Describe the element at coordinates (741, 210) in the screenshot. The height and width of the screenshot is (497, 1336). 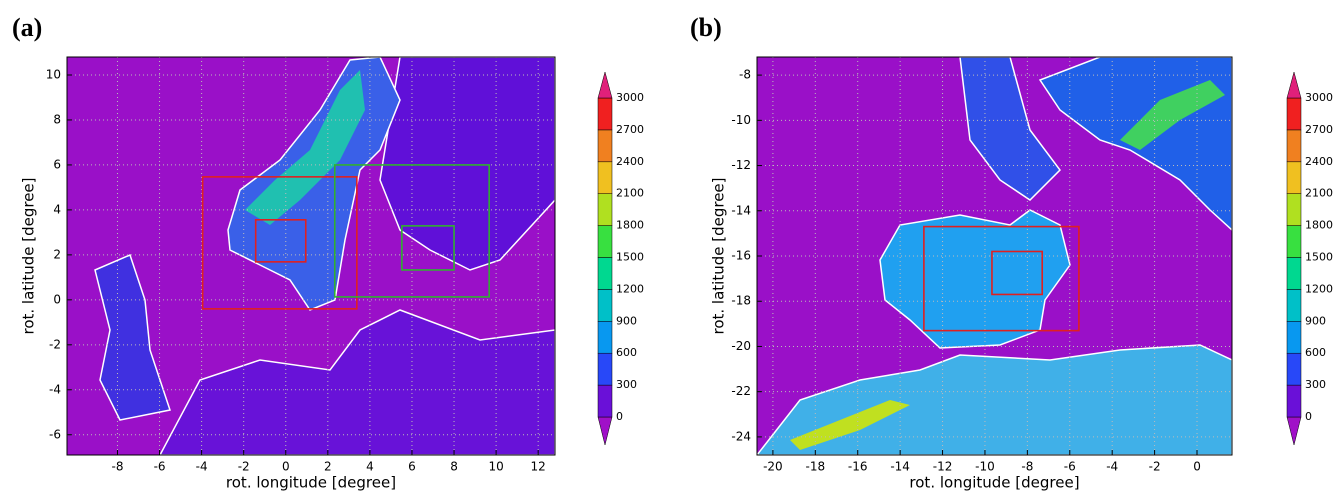
I see `y-tick-label: -14` at that location.